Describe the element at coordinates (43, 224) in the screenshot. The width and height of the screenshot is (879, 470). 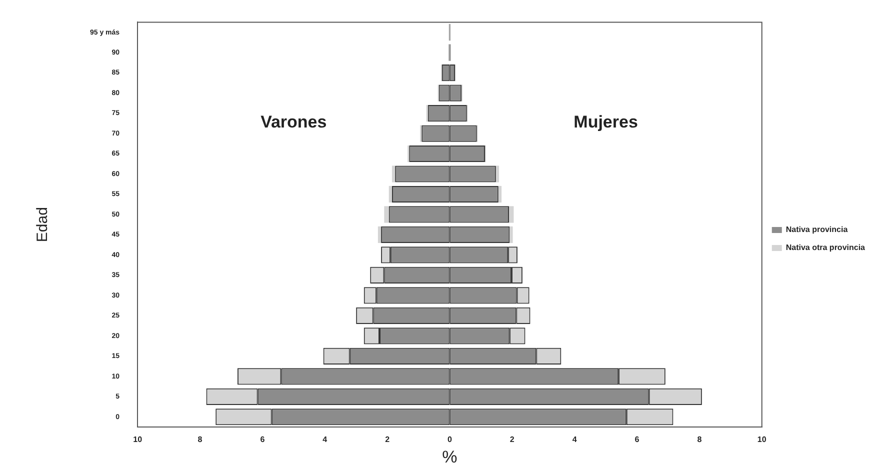
I see `y-axis-title: Edad` at that location.